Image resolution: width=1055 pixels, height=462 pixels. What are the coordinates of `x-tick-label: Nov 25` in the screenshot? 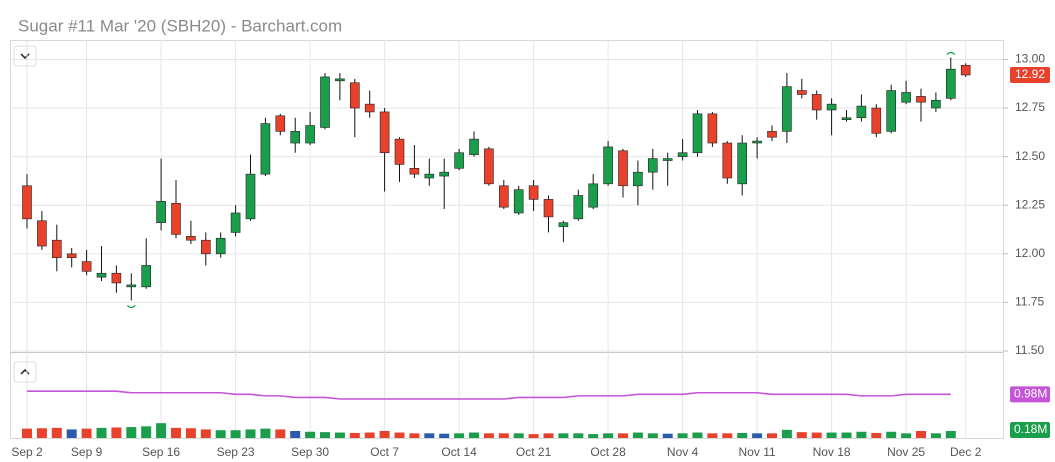 It's located at (906, 452).